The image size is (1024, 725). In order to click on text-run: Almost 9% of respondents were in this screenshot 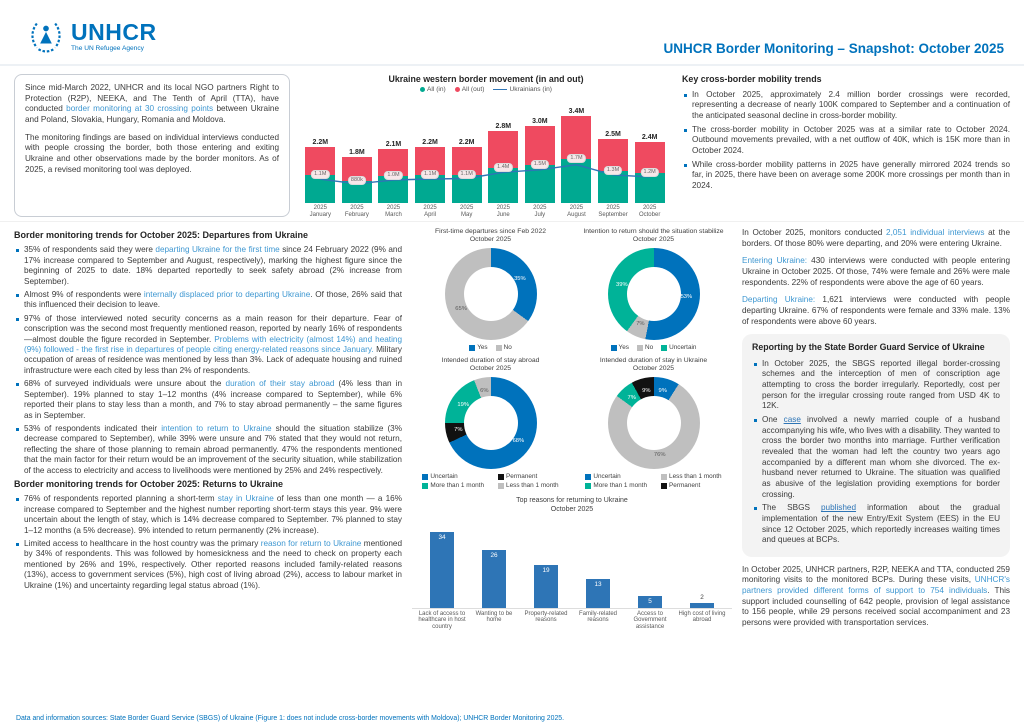, I will do `click(84, 295)`.